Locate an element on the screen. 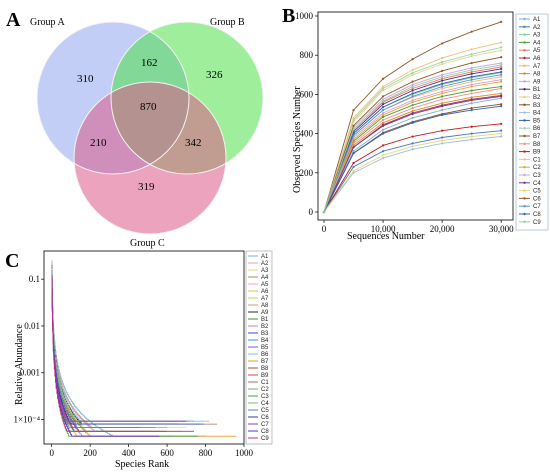 This screenshot has width=550, height=475. rarefaction-legend-label-a8: A8 is located at coordinates (537, 75).